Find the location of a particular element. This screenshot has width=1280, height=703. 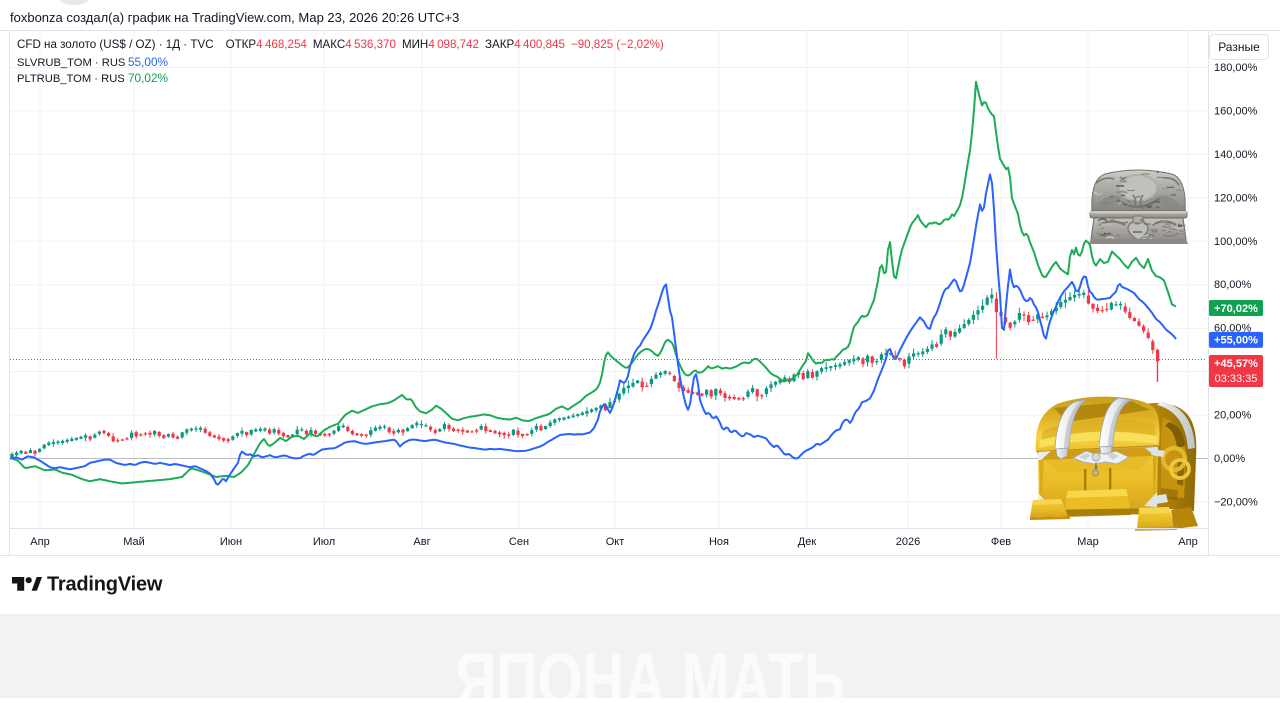

svg-text: TradingView is located at coordinates (105, 585).